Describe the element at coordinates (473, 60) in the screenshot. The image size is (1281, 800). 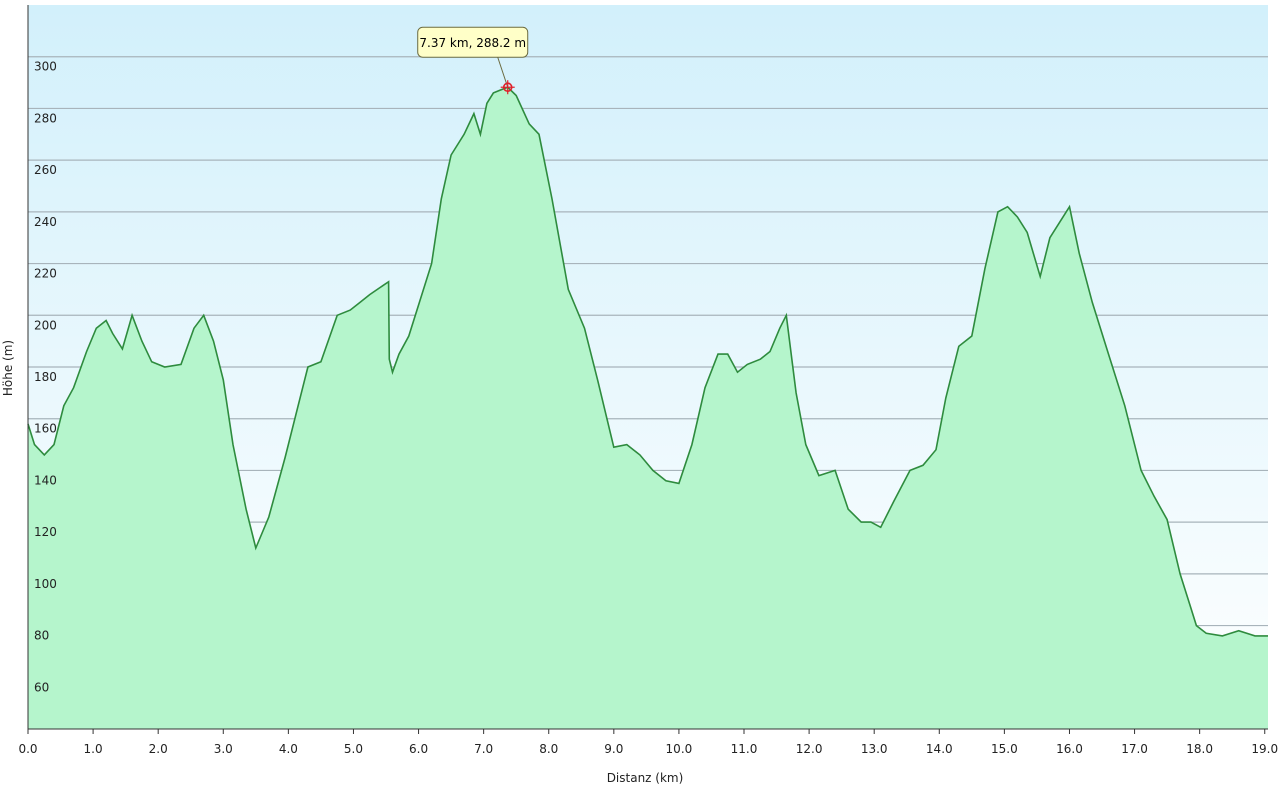
I see `peak-annotation: 7.37 km, 288.2 m` at that location.